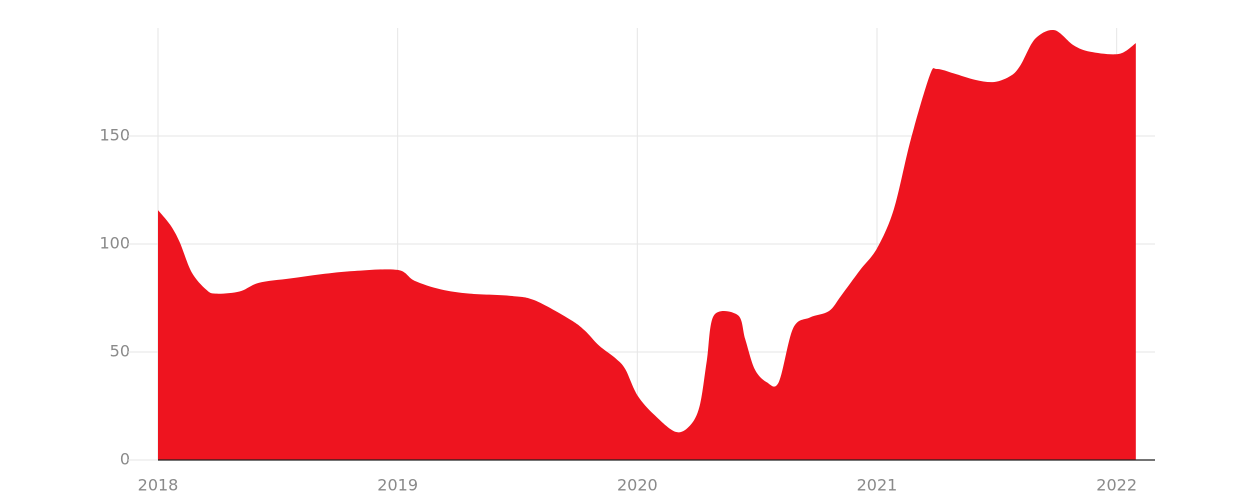 Image resolution: width=1244 pixels, height=498 pixels. What do you see at coordinates (877, 485) in the screenshot?
I see `x-tick-label: 2021` at bounding box center [877, 485].